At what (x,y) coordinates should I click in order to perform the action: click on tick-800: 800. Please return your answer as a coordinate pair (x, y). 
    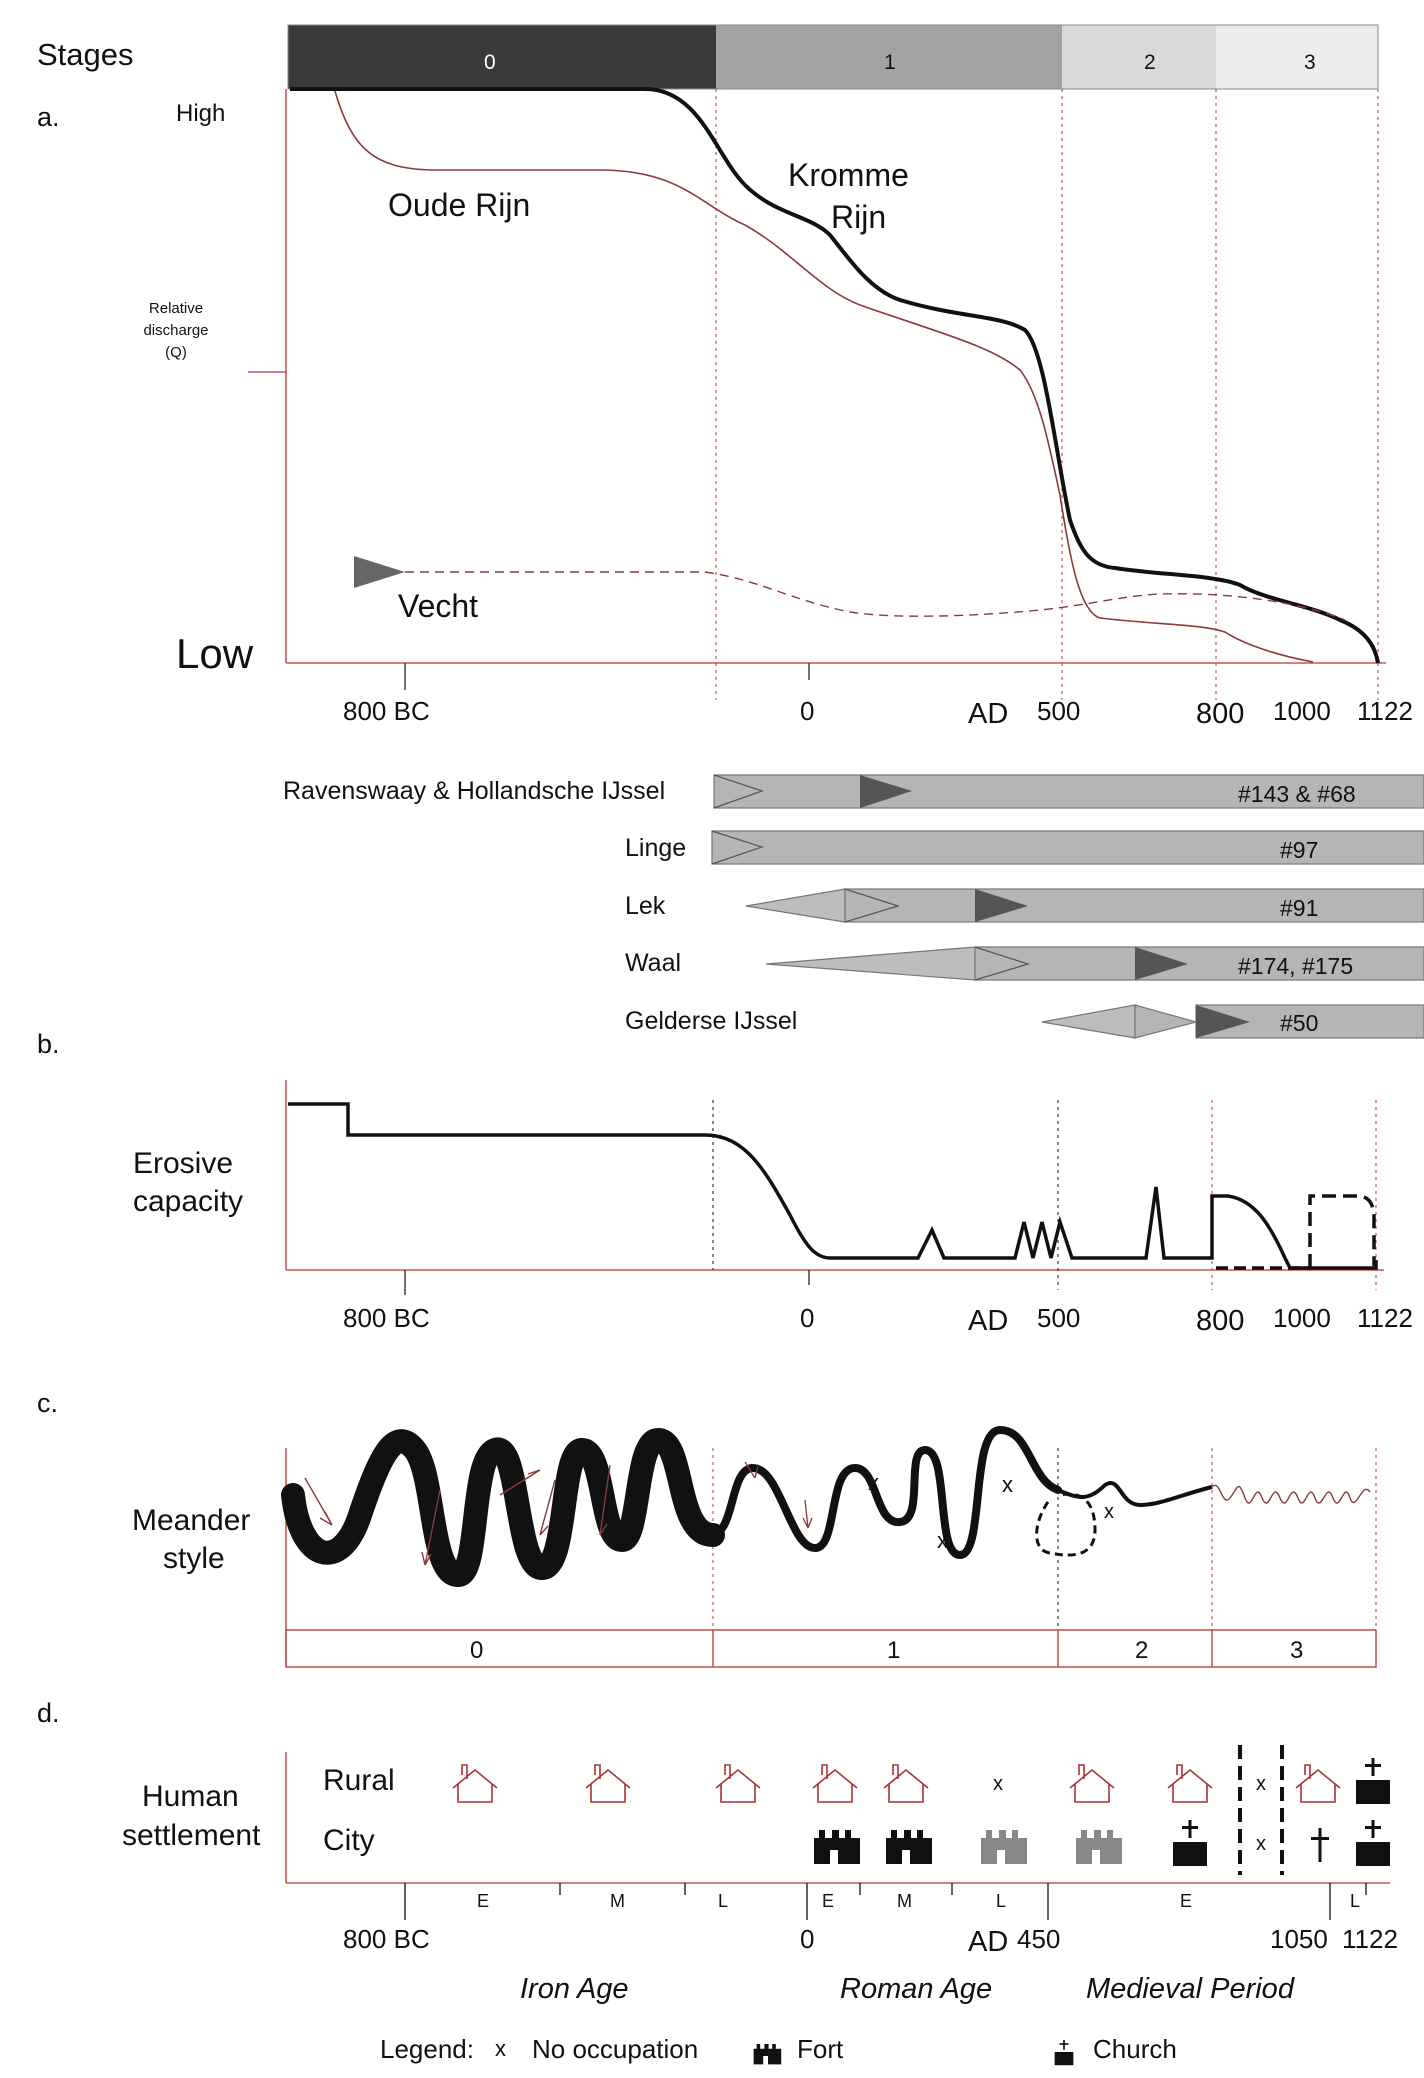
    Looking at the image, I should click on (1220, 714).